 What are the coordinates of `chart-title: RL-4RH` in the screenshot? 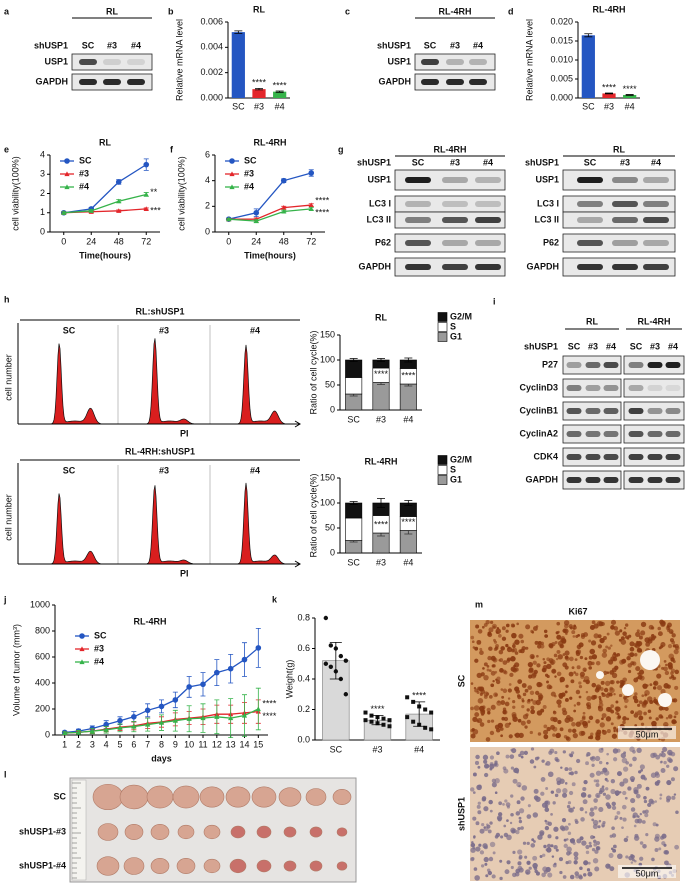 It's located at (609, 9).